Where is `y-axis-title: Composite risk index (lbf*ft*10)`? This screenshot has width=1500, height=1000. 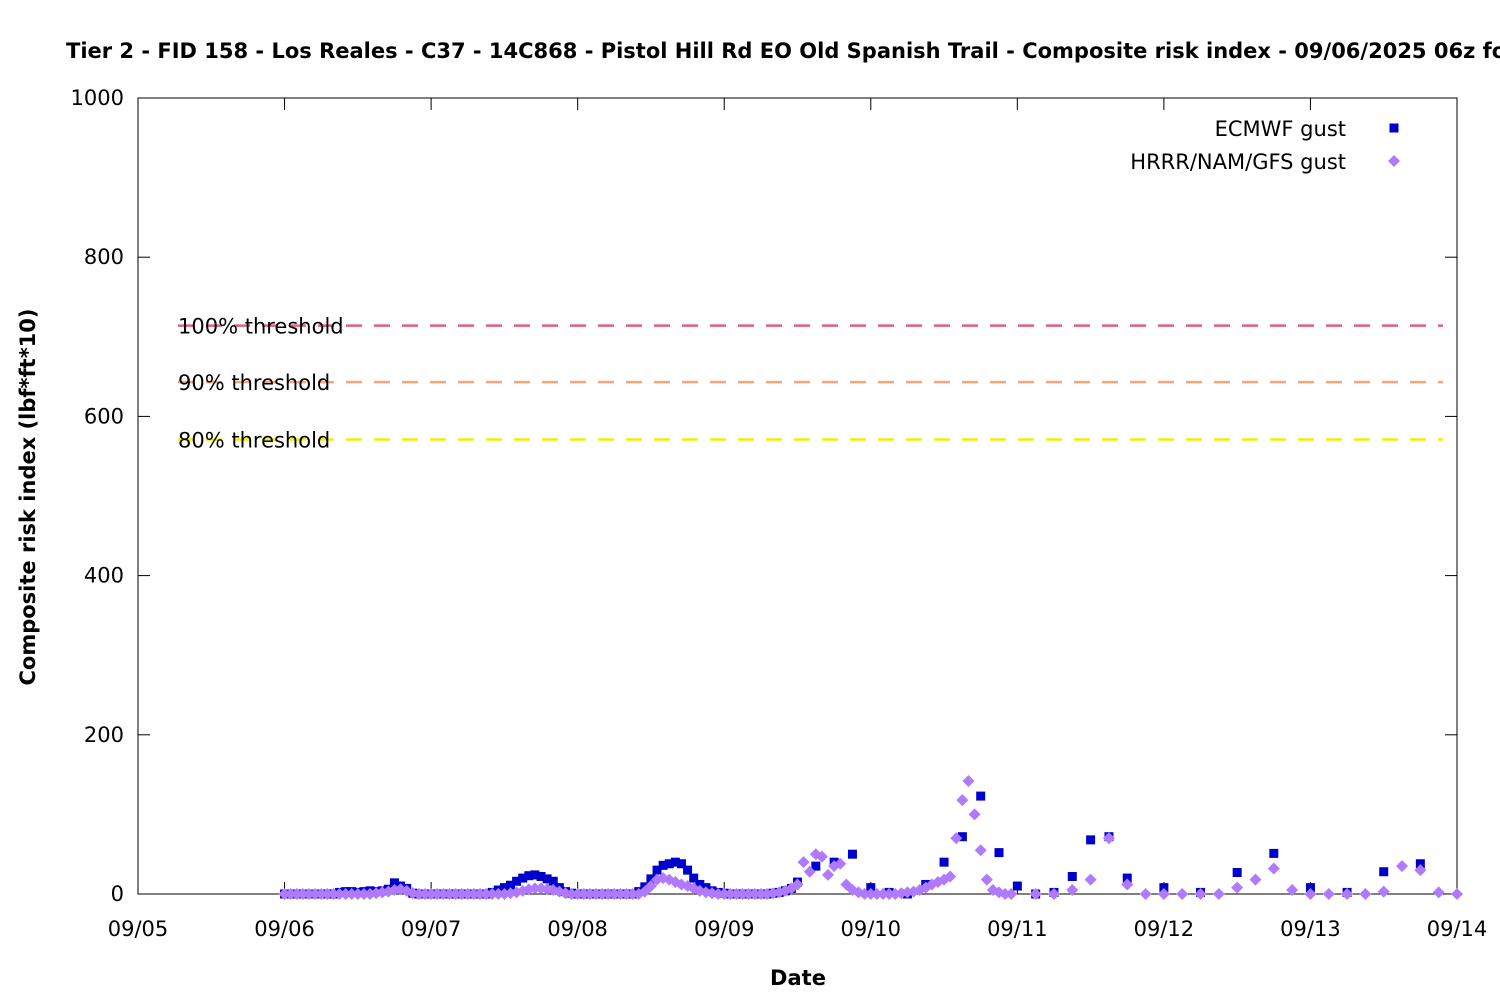 y-axis-title: Composite risk index (lbf*ft*10) is located at coordinates (28, 496).